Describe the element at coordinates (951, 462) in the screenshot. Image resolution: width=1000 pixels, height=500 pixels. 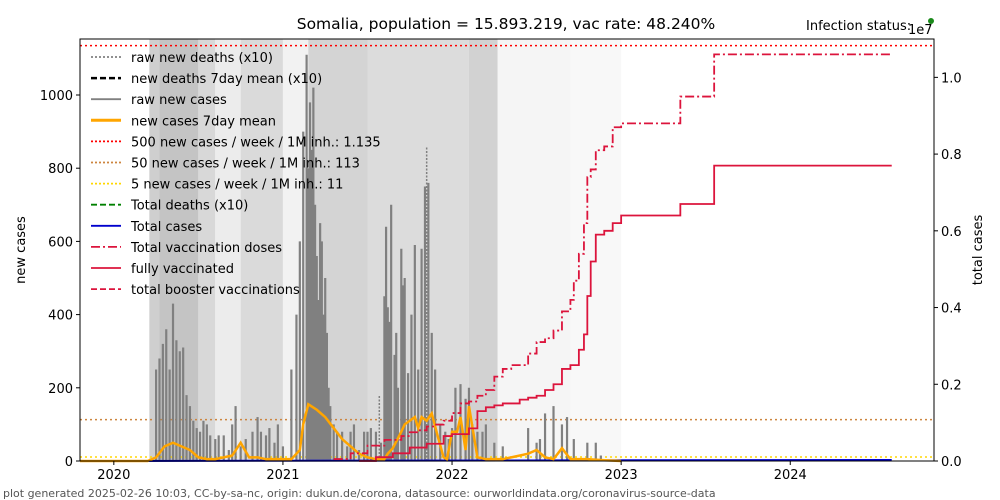
I see `y-right-tick-label: 0.0` at that location.